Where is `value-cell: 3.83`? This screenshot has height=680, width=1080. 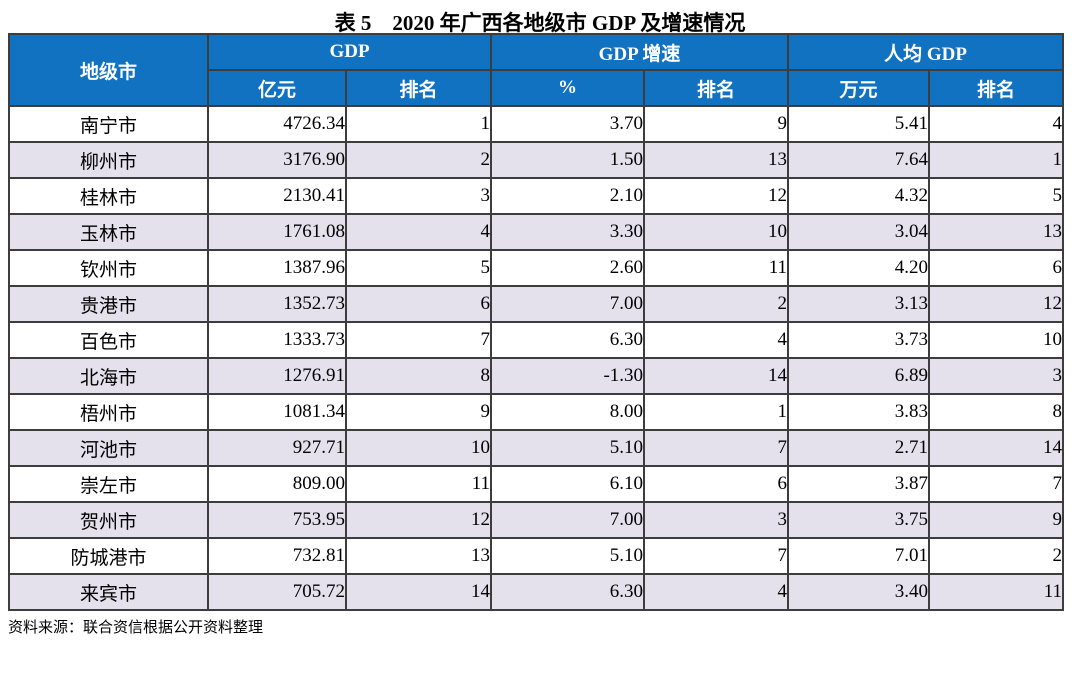
value-cell: 3.83 is located at coordinates (859, 412).